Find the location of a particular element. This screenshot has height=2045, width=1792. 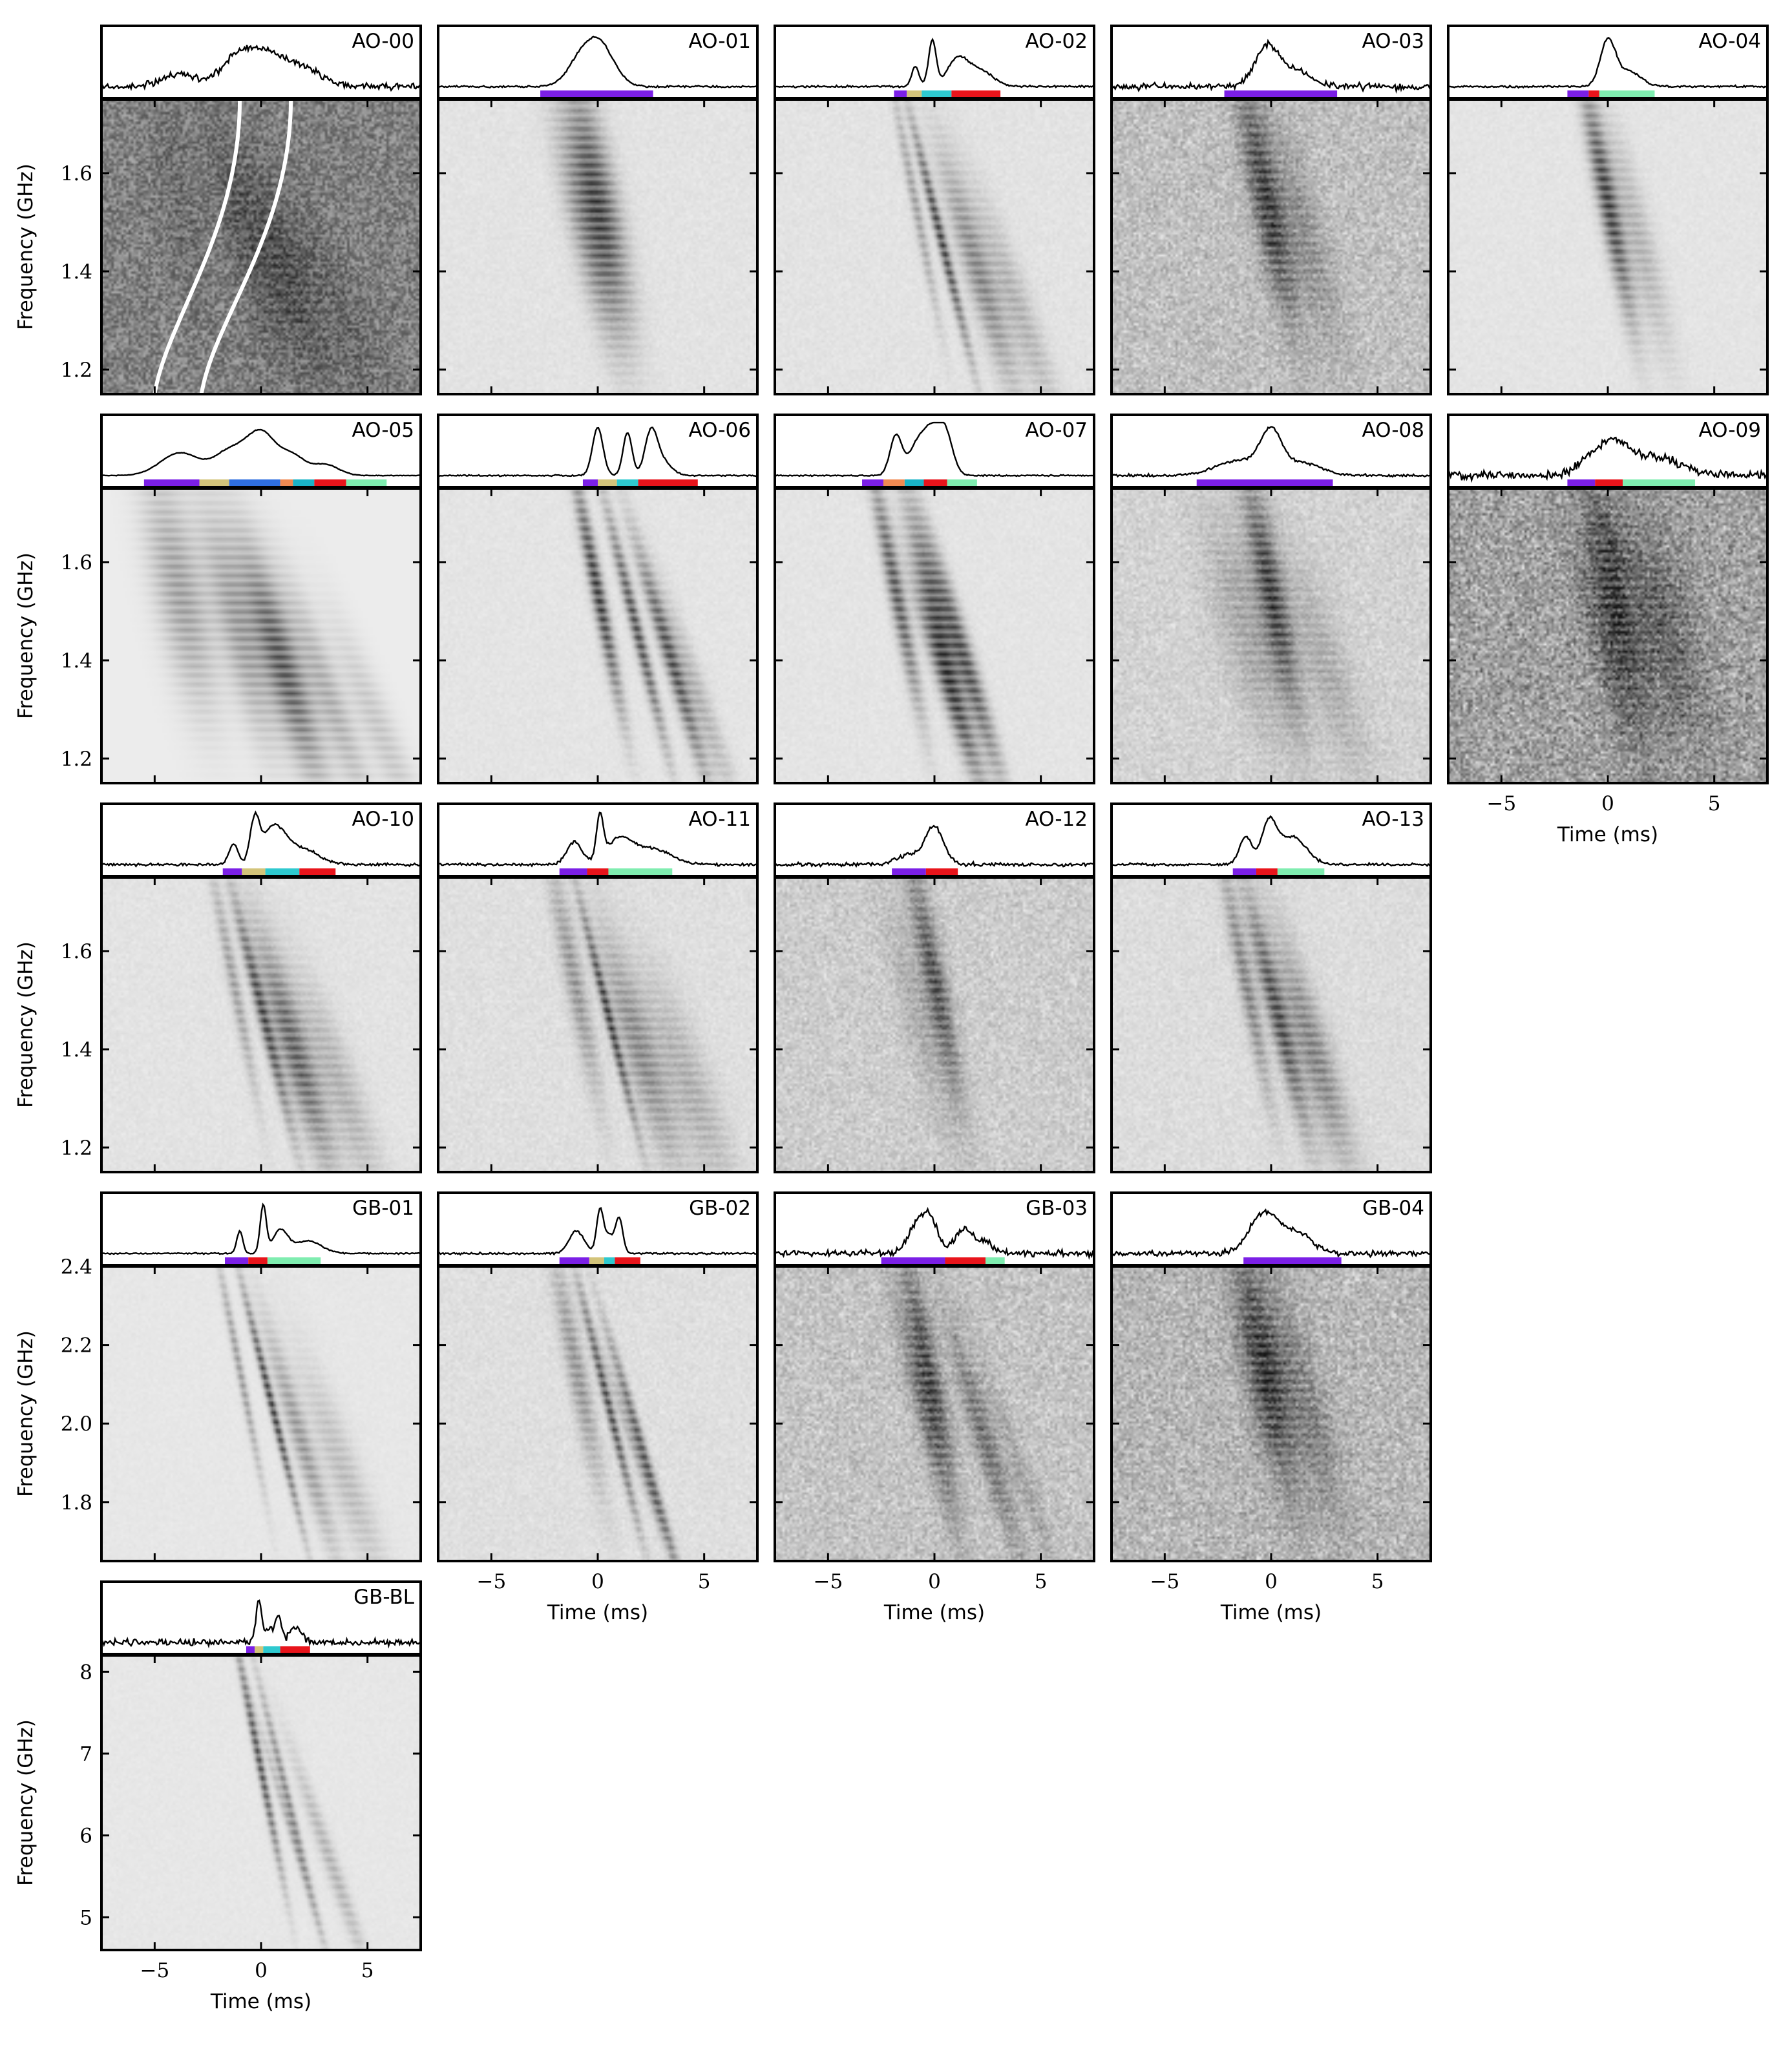

burst-panel-4: AO-04 is located at coordinates (1608, 210).